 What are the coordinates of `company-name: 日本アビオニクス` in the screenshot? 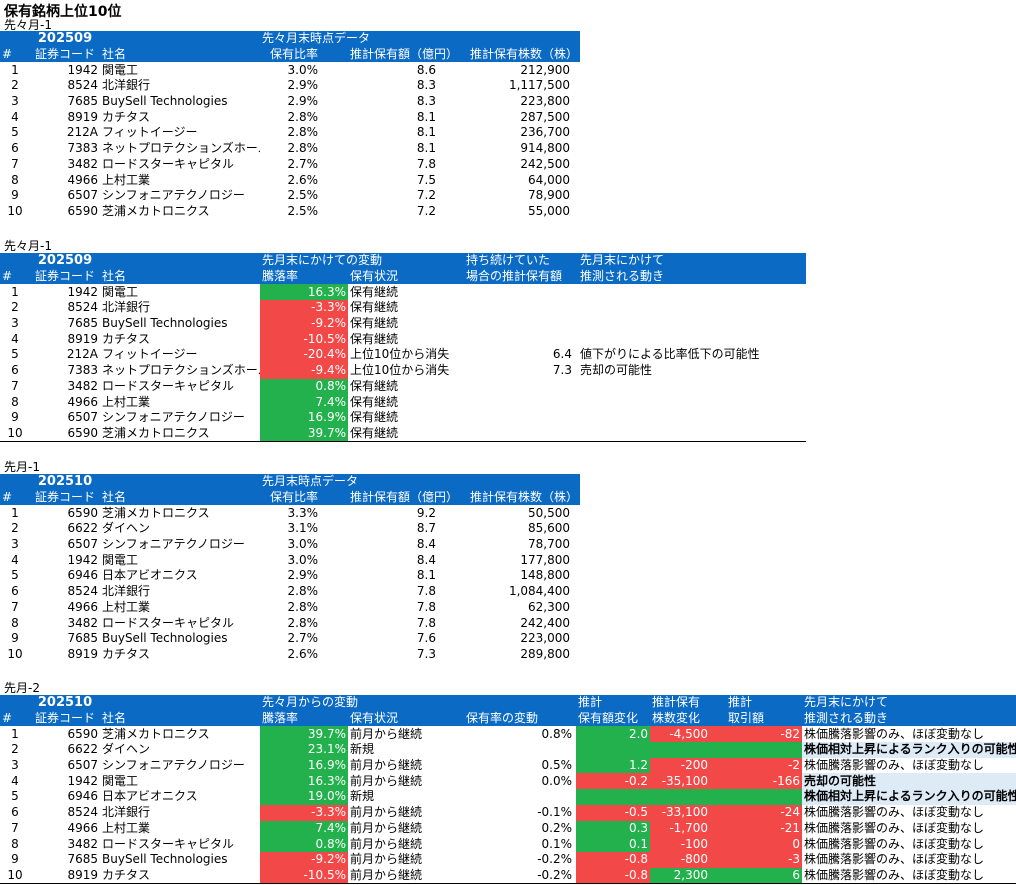 It's located at (150, 575).